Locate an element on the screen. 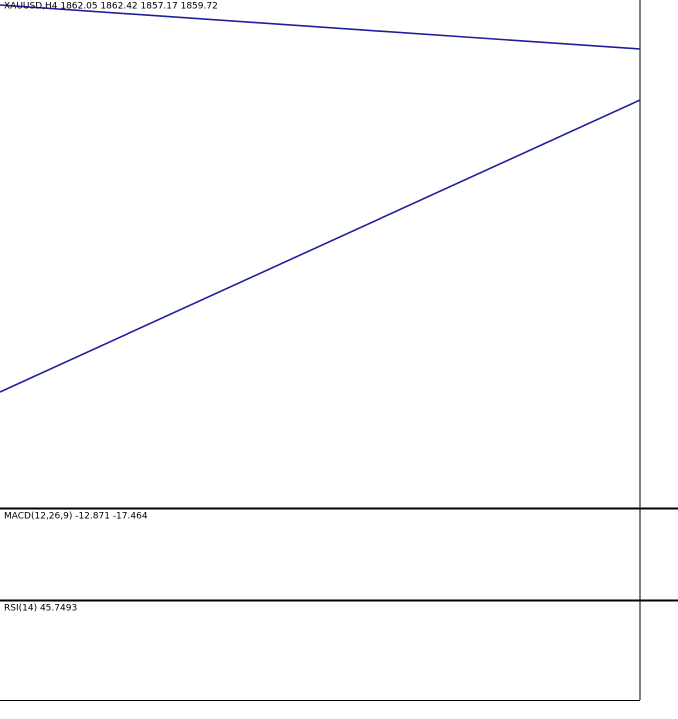 Image resolution: width=678 pixels, height=719 pixels. rsi-title: RSI(14) 45.7493 is located at coordinates (40, 609).